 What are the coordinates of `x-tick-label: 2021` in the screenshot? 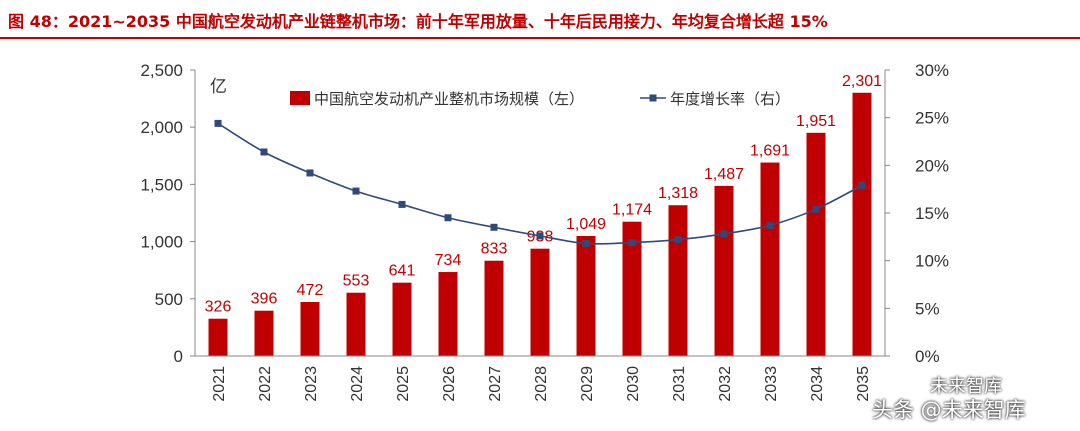 It's located at (219, 384).